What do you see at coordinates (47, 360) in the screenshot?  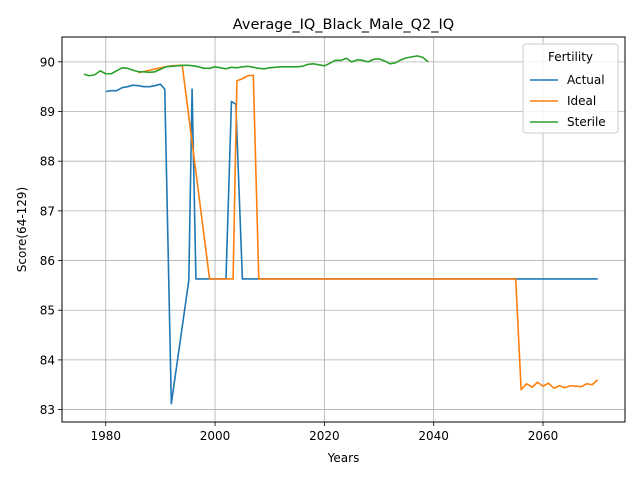 I see `y-tick-label: 84` at bounding box center [47, 360].